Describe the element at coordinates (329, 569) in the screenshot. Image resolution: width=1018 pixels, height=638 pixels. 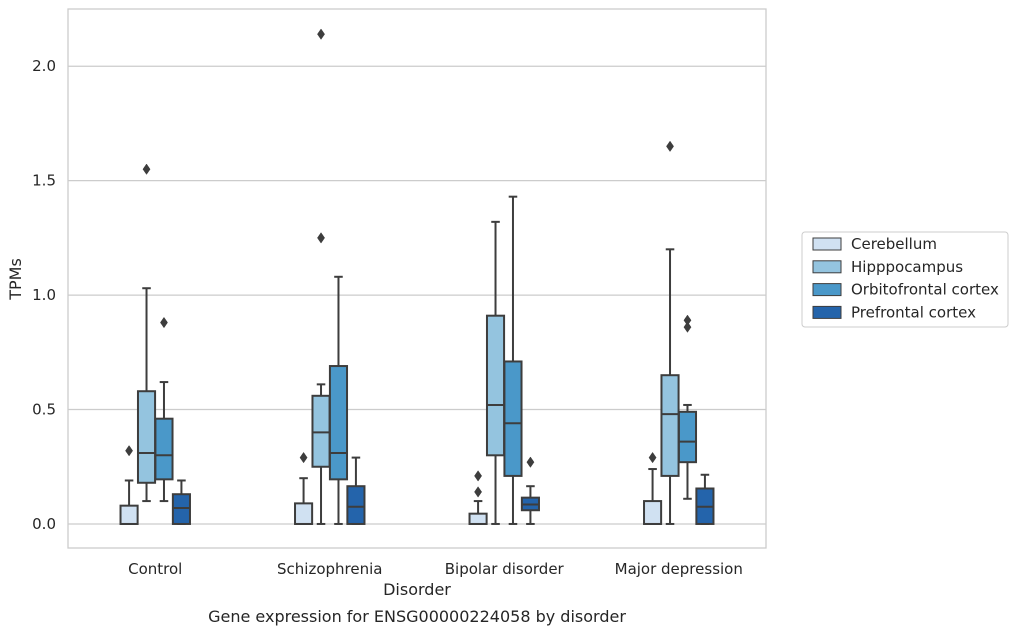
I see `x-tick-label: Schizophrenia` at that location.